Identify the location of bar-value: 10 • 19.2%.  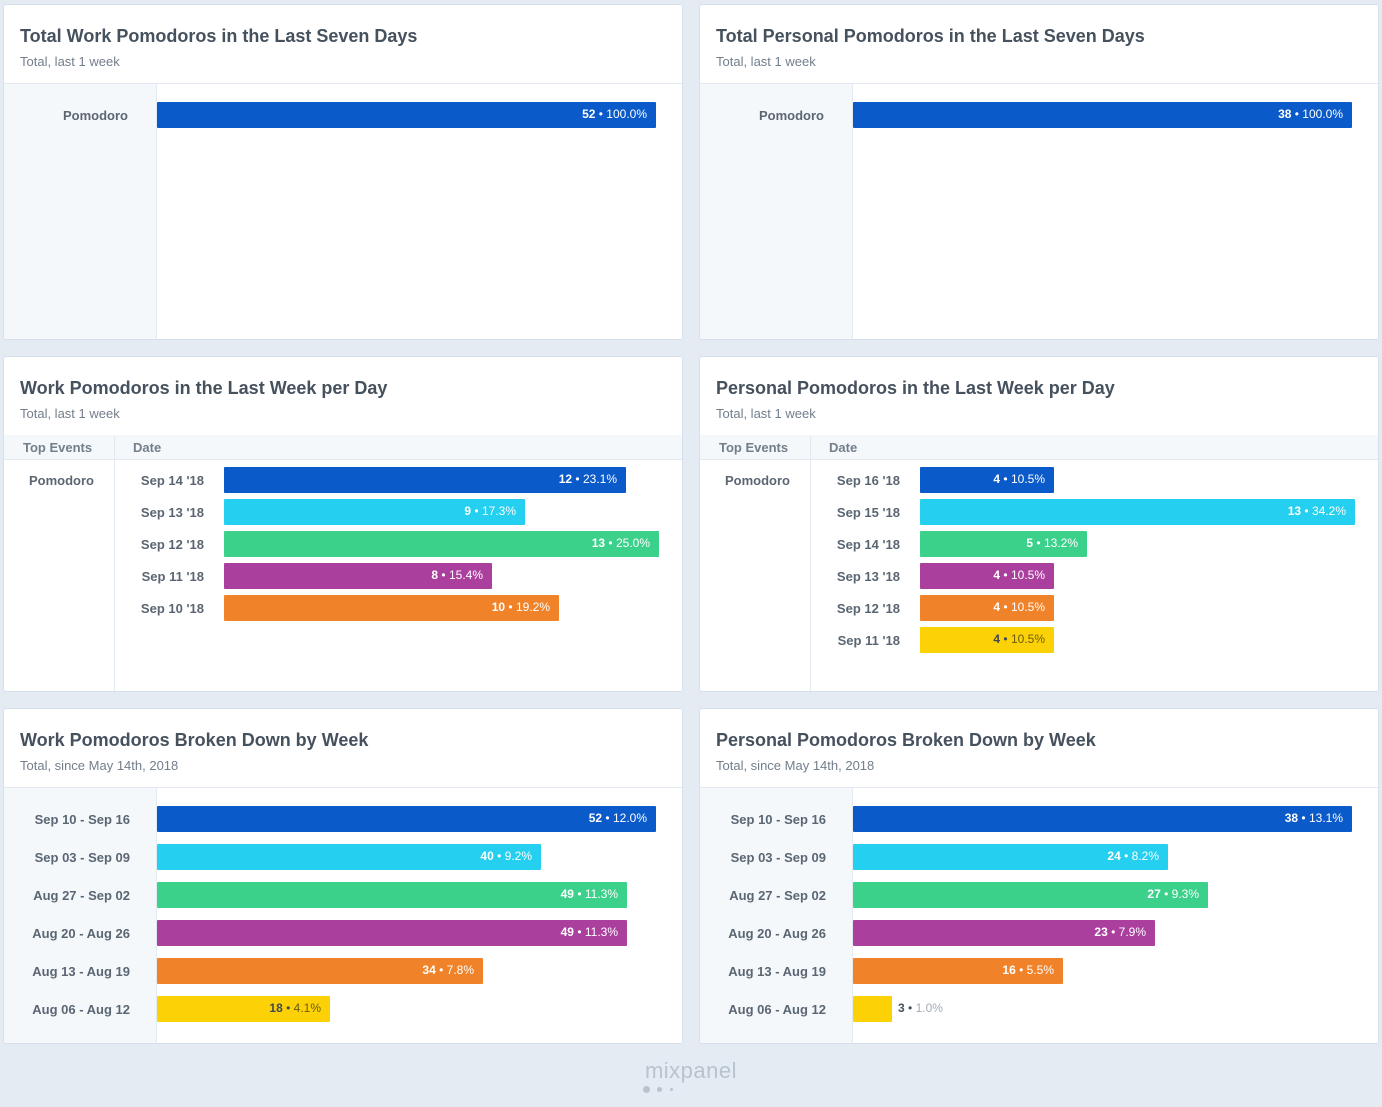
(520, 607).